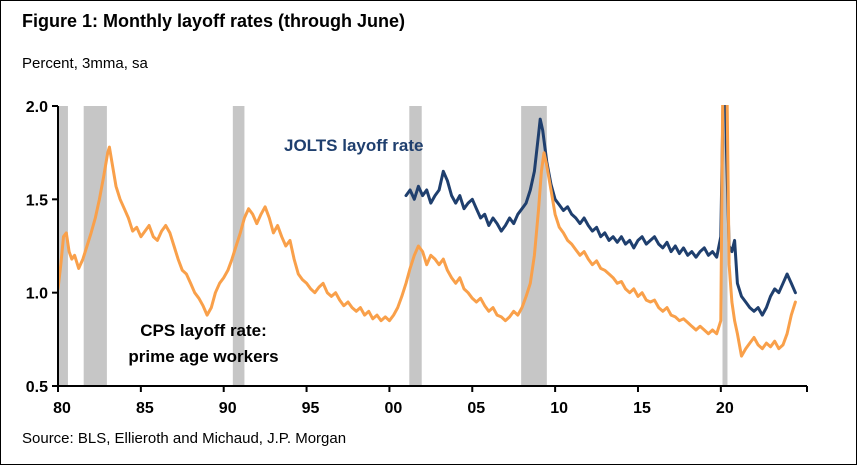 This screenshot has width=857, height=465. Describe the element at coordinates (725, 408) in the screenshot. I see `x-tick-label: 20` at that location.